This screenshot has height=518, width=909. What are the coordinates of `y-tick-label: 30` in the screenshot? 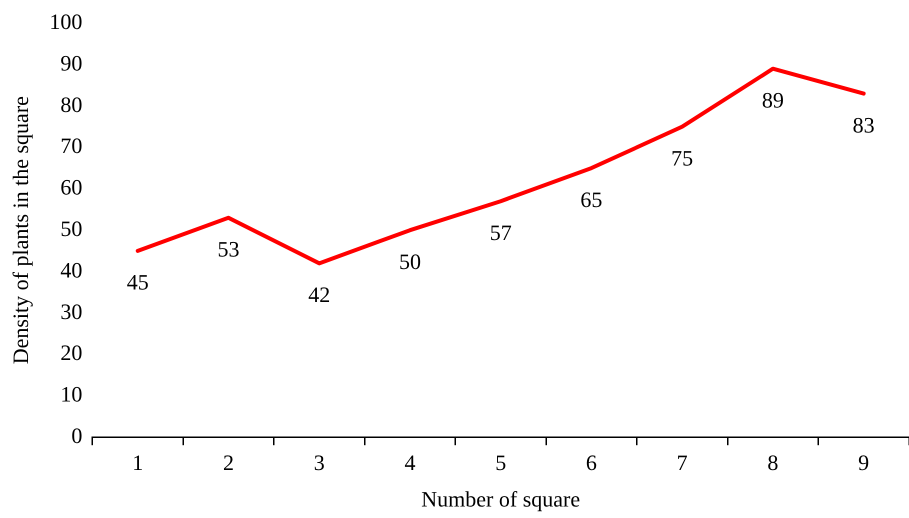 It's located at (71, 311).